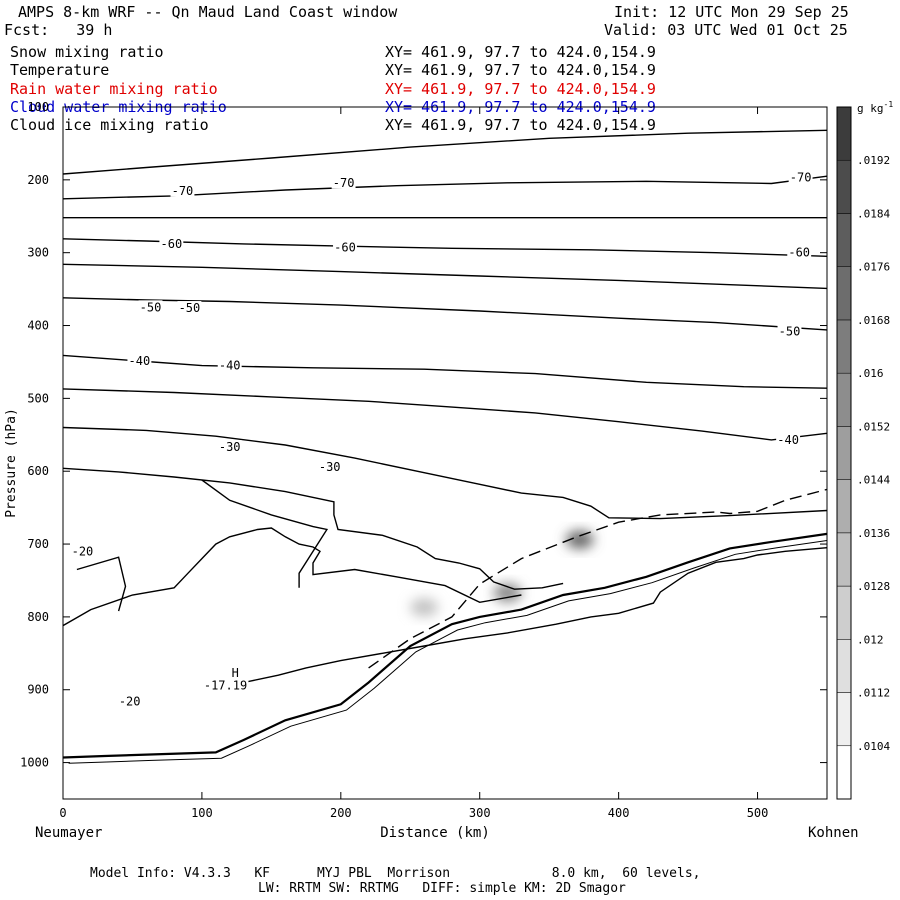 The width and height of the screenshot is (900, 900). What do you see at coordinates (202, 813) in the screenshot?
I see `x-tick-label: 100` at bounding box center [202, 813].